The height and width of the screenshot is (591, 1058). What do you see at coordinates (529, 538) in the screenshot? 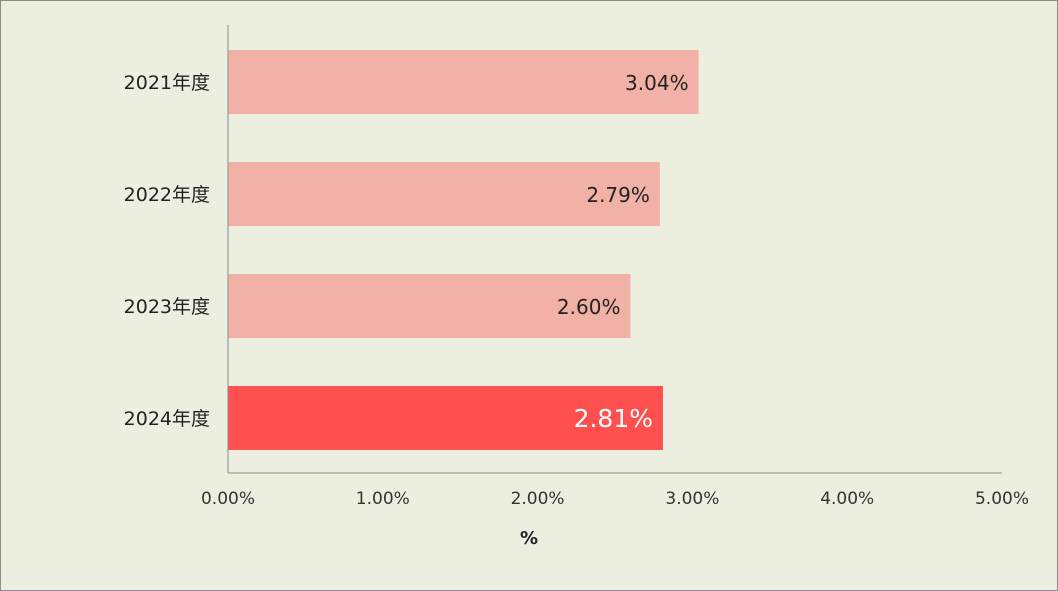
I see `x-axis-title: %` at bounding box center [529, 538].